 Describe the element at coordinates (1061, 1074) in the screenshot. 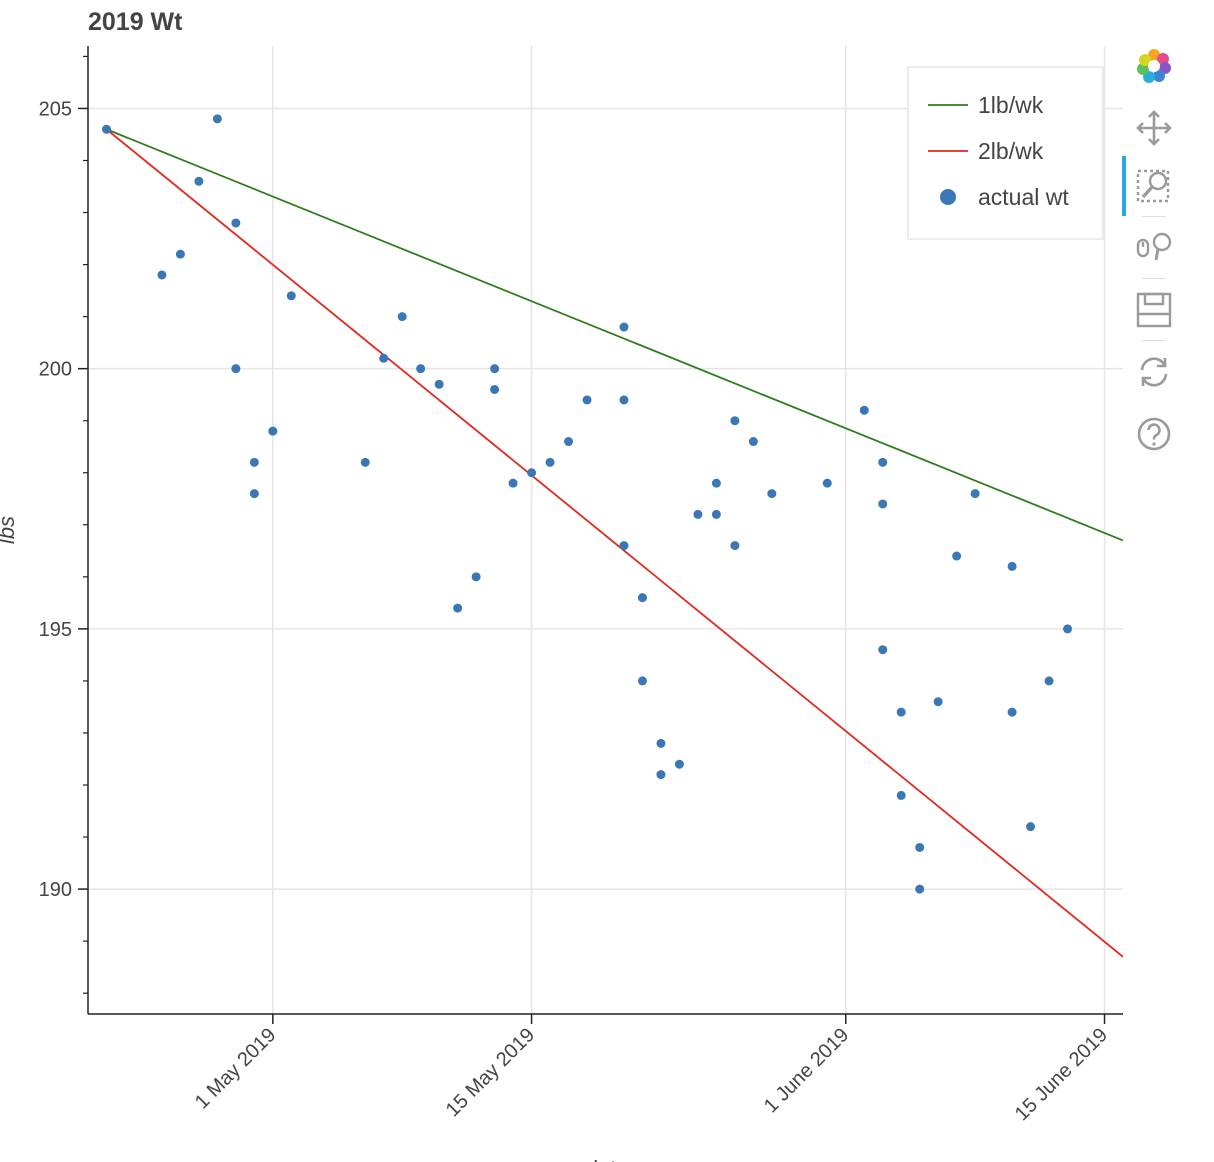

I see `x-tick-label: 15 June 2019` at that location.